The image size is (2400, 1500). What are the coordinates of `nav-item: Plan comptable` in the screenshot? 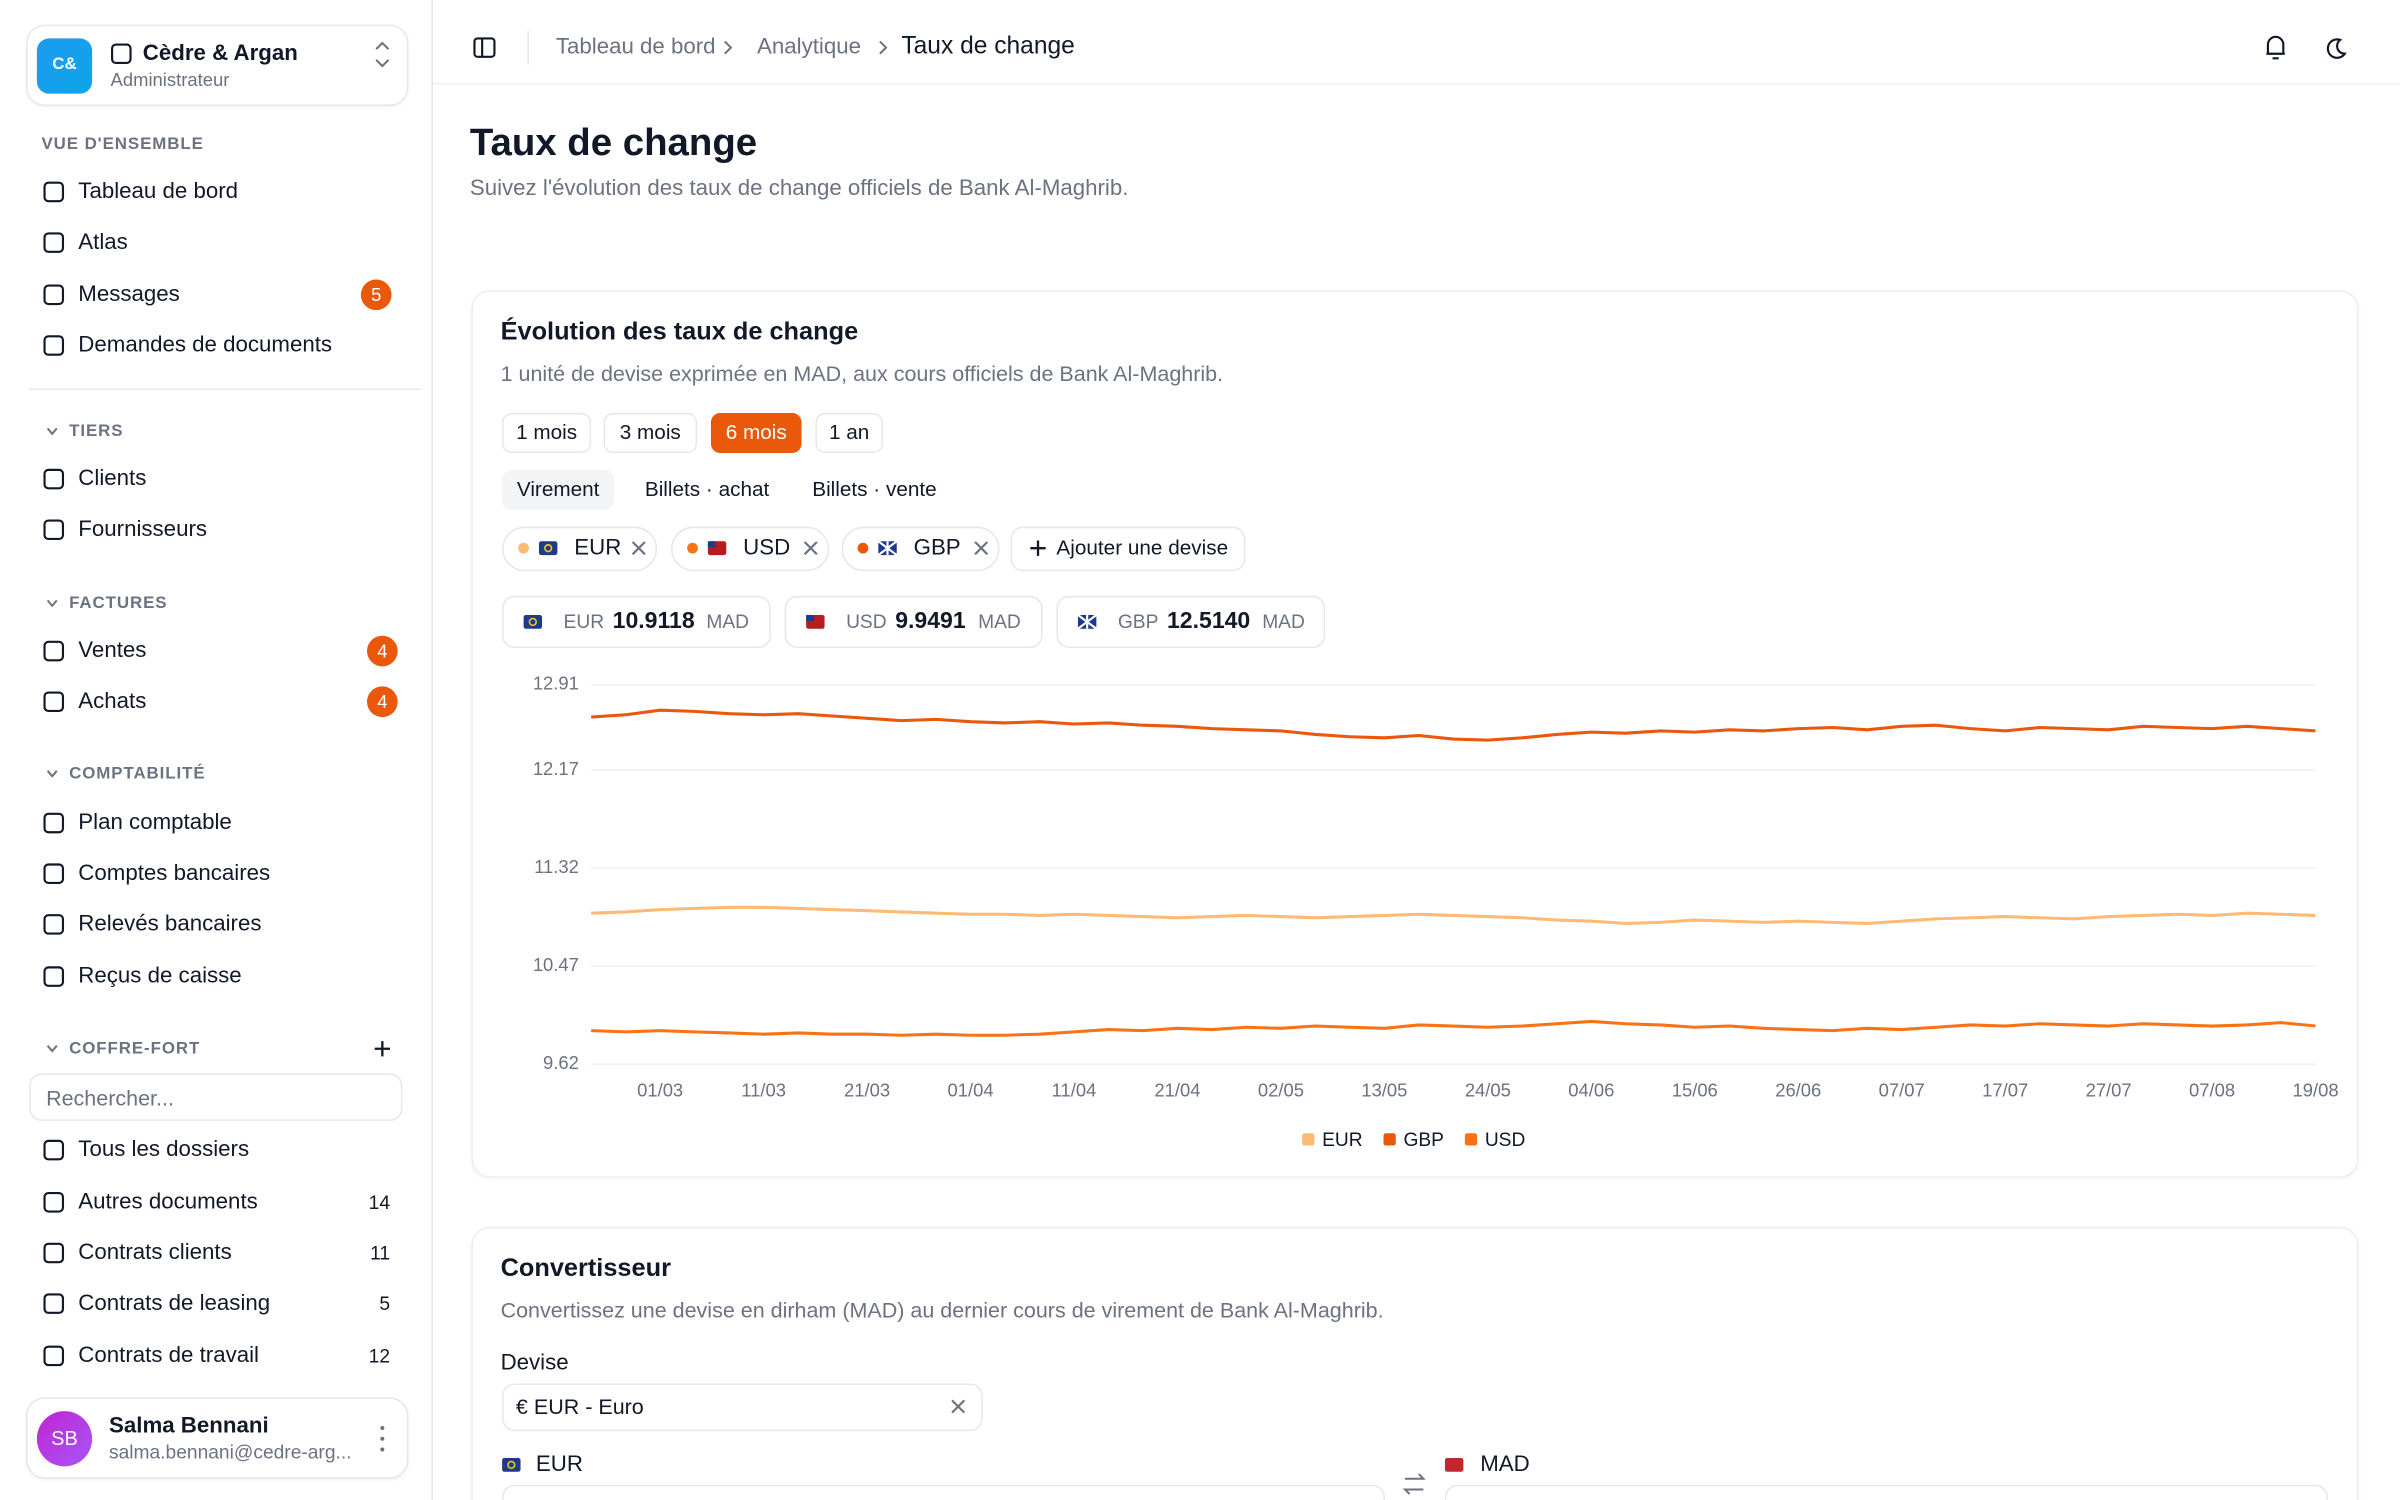 It's located at (155, 823).